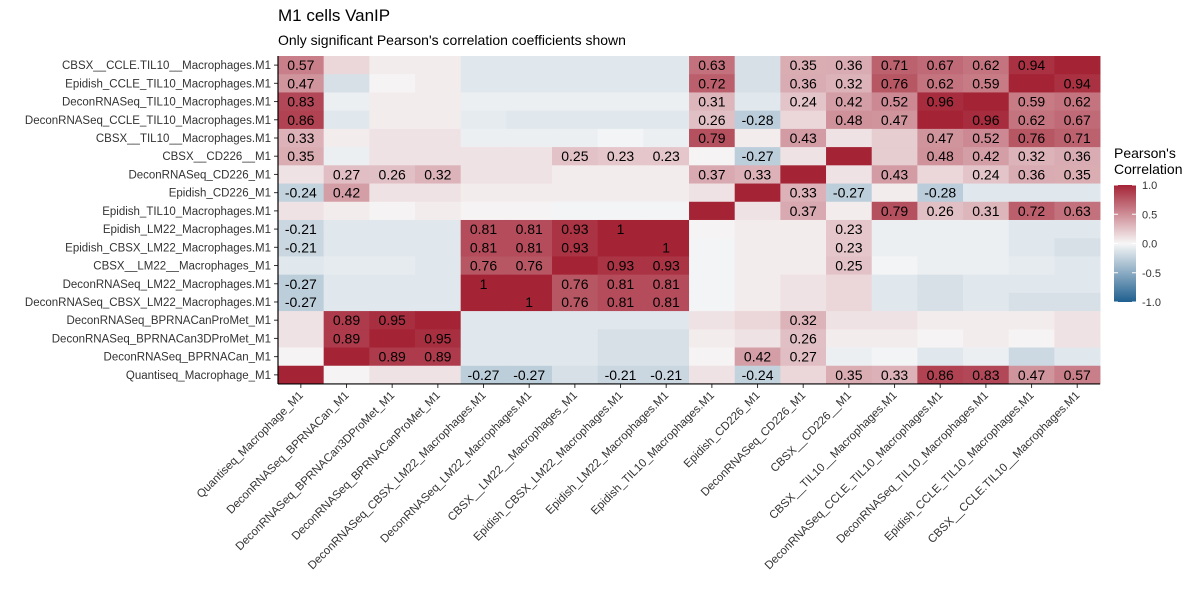  I want to click on cell-value-label: 0.71, so click(894, 65).